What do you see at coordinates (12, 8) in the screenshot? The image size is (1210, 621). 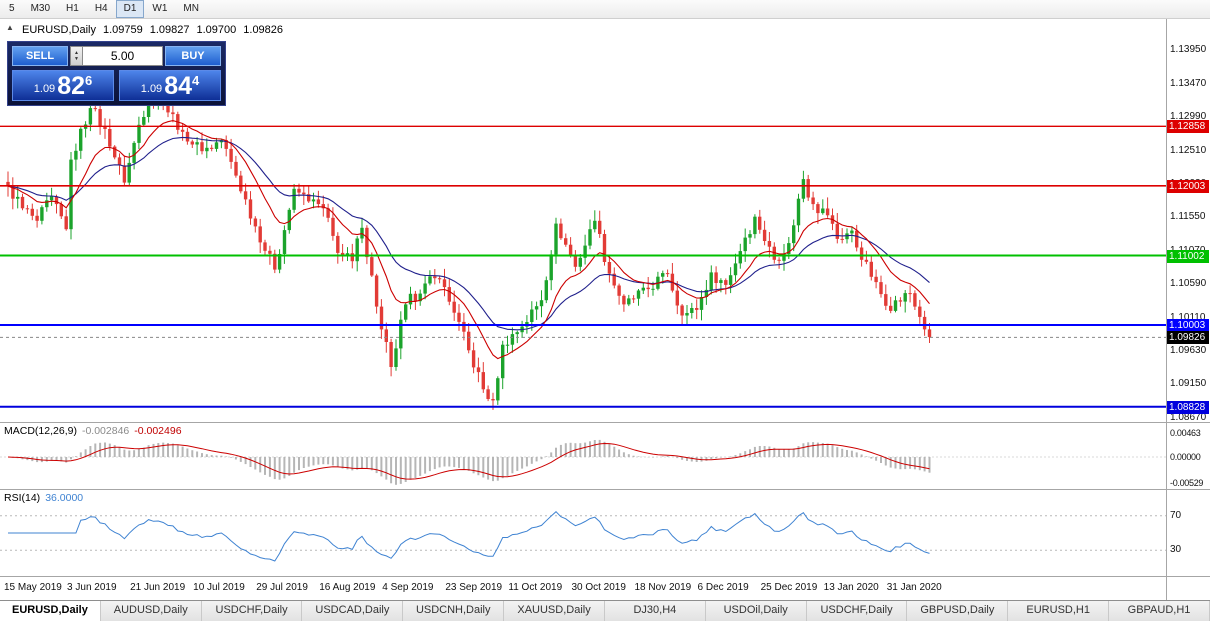 I see `timeframe-button-5: 5` at bounding box center [12, 8].